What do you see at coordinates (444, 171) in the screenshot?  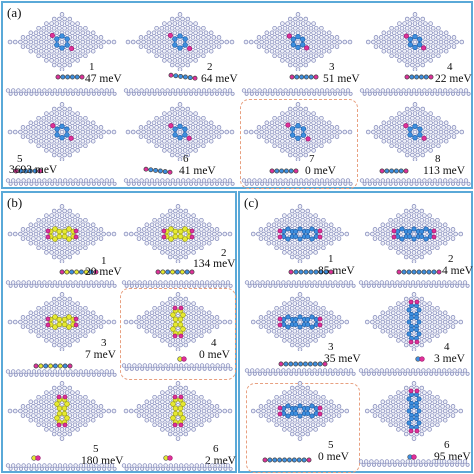 I see `relative-energy: 113 meV` at bounding box center [444, 171].